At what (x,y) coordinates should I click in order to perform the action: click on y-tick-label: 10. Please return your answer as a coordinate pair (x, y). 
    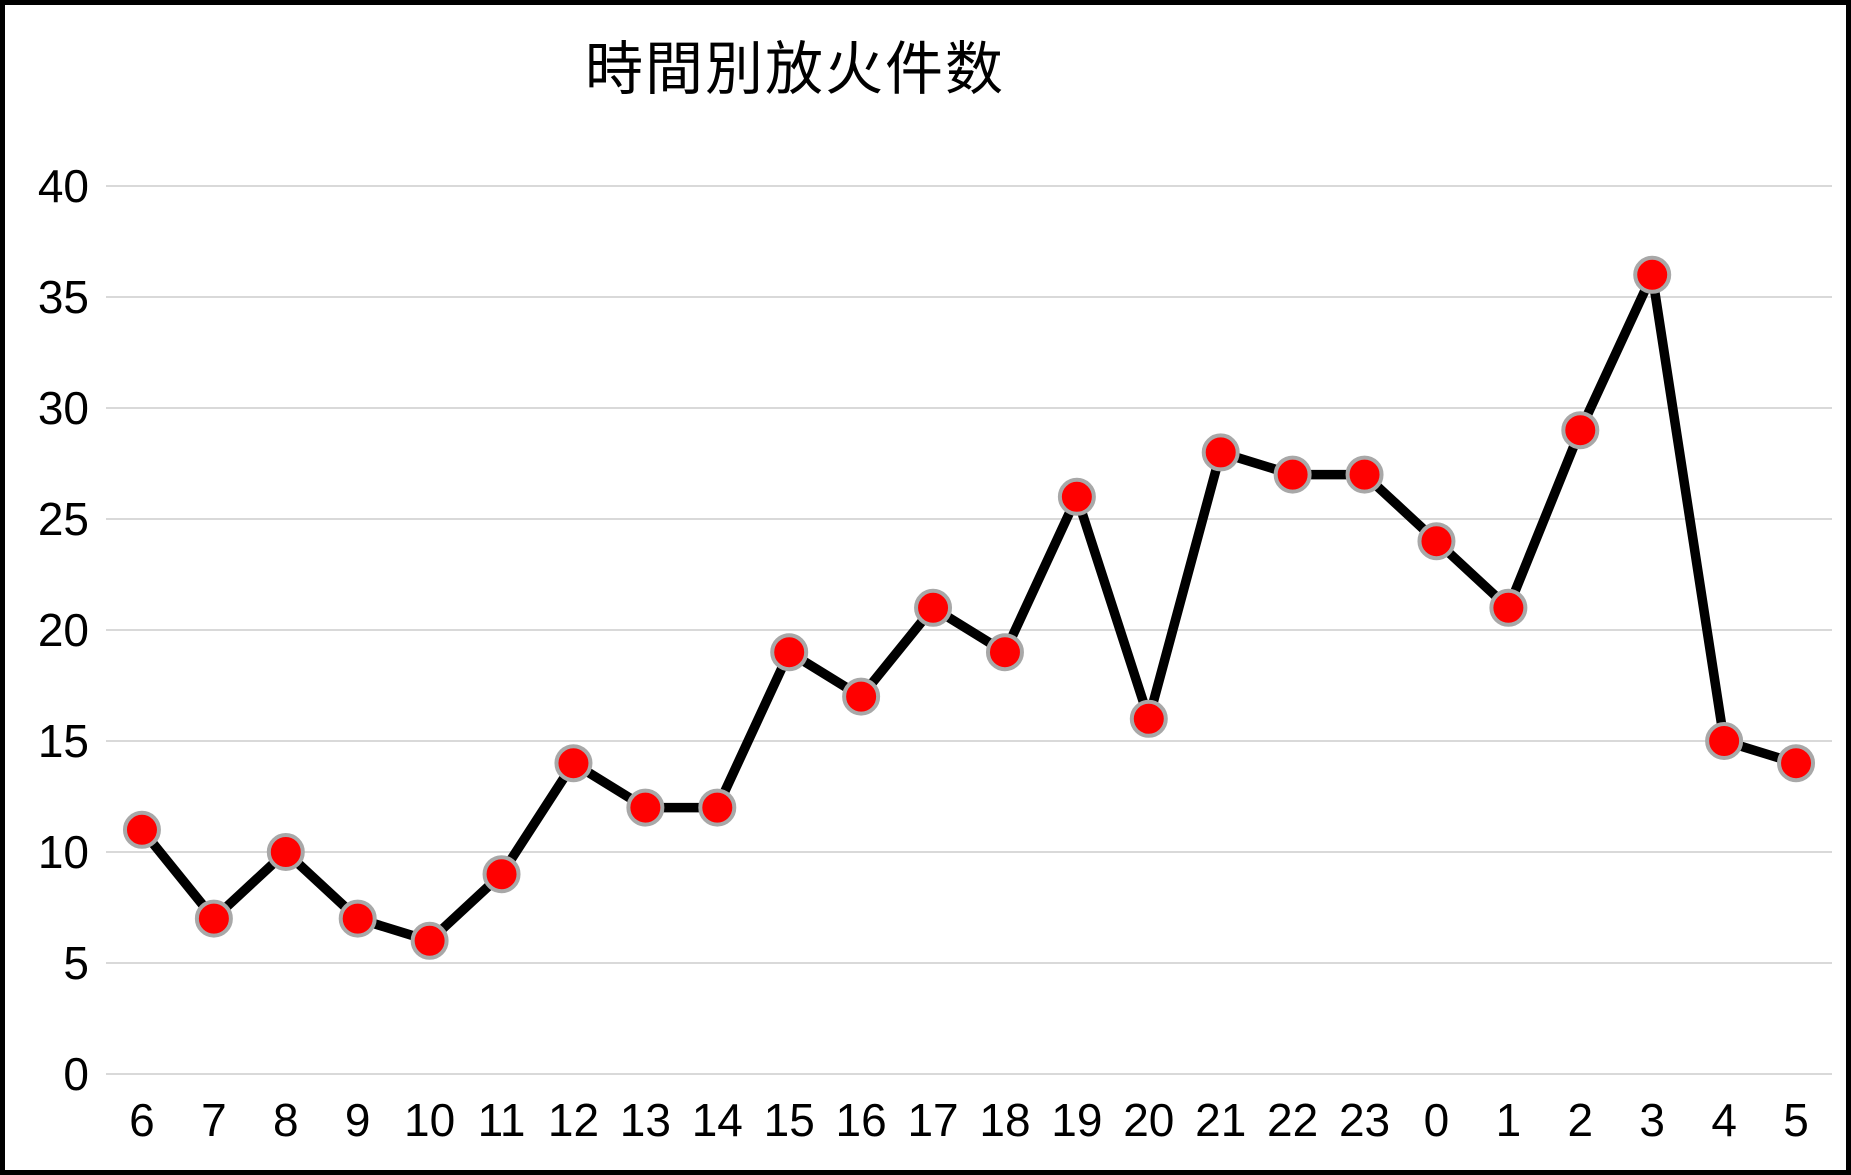
    Looking at the image, I should click on (63, 852).